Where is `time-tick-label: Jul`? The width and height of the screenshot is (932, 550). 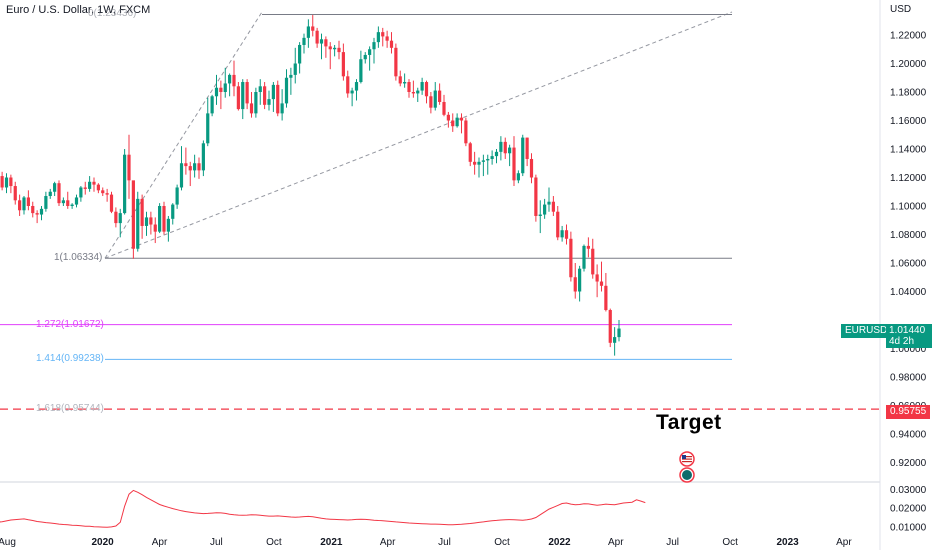
time-tick-label: Jul is located at coordinates (216, 542).